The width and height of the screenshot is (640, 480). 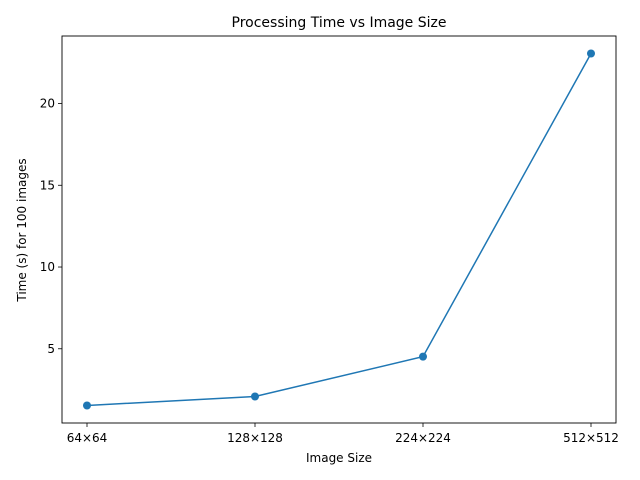 What do you see at coordinates (339, 458) in the screenshot?
I see `x-axis-label: Image Size` at bounding box center [339, 458].